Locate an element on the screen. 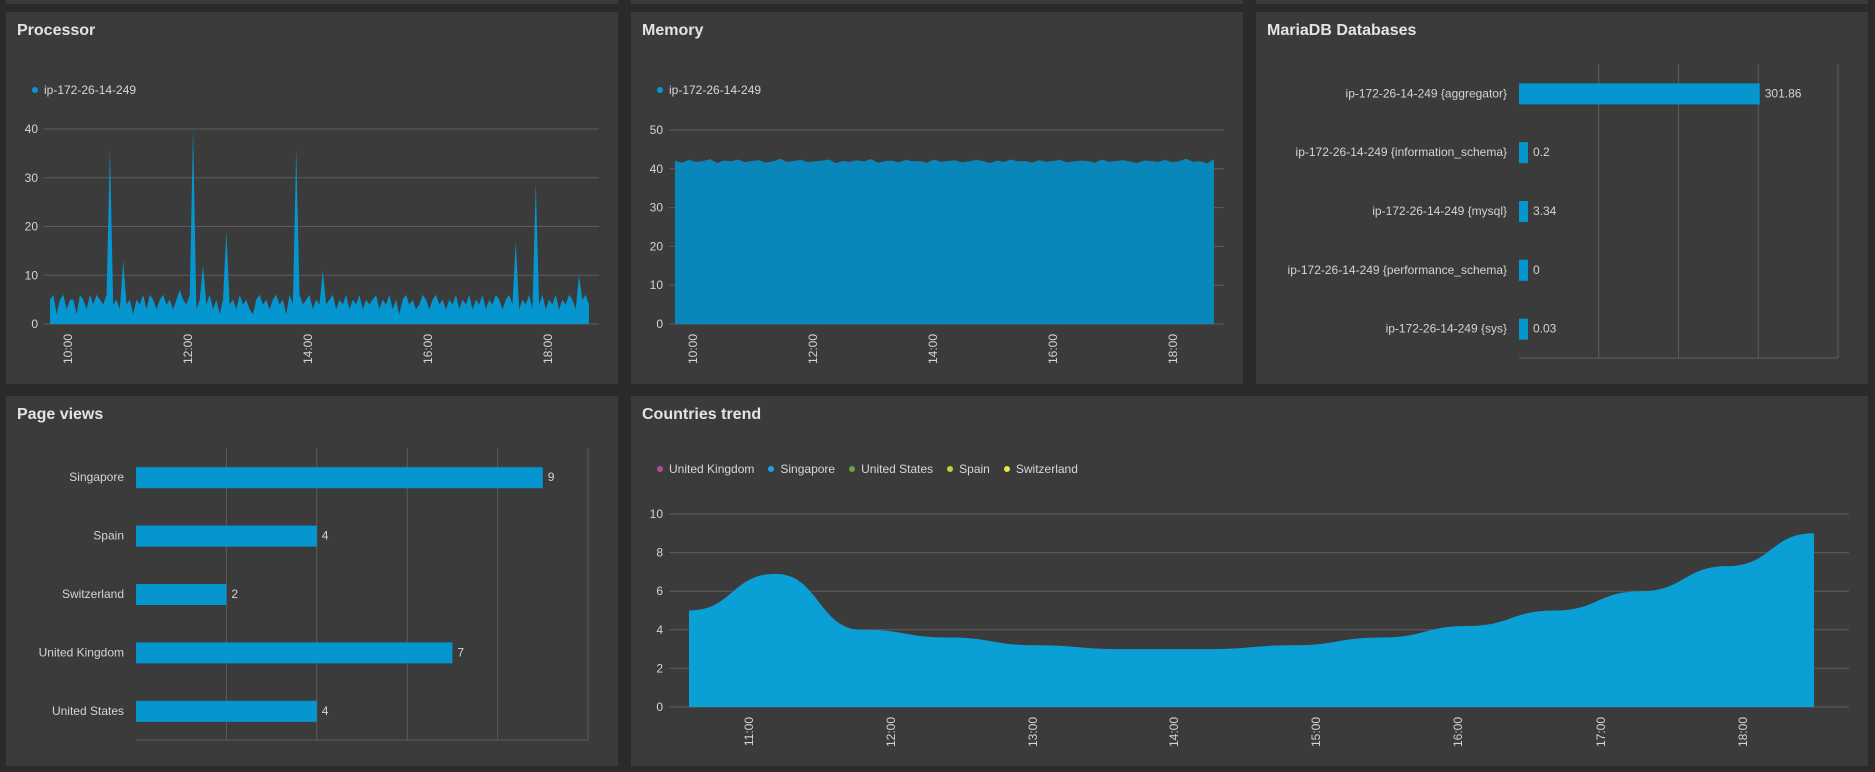 This screenshot has height=772, width=1875. x-tick-label: 15:00 is located at coordinates (1316, 732).